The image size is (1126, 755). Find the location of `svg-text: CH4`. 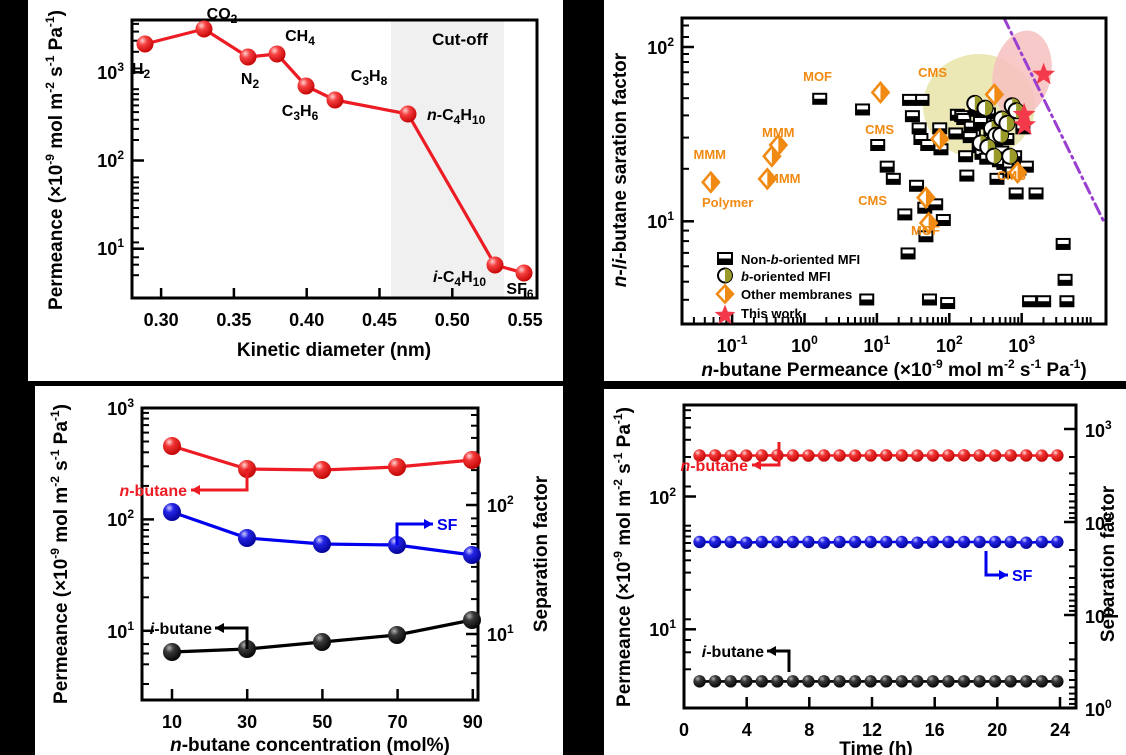

svg-text: CH4 is located at coordinates (300, 38).